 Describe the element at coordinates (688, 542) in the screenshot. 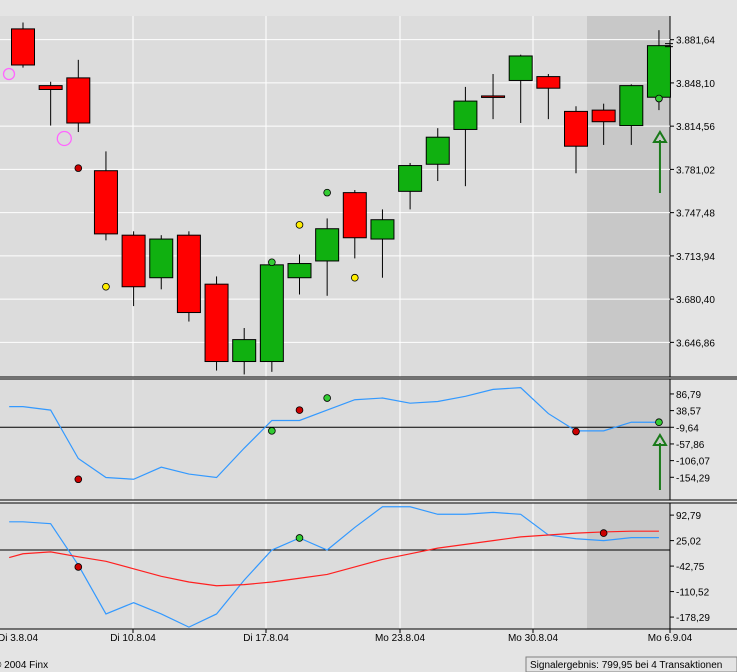

I see `y-tick-label: 25,02` at that location.